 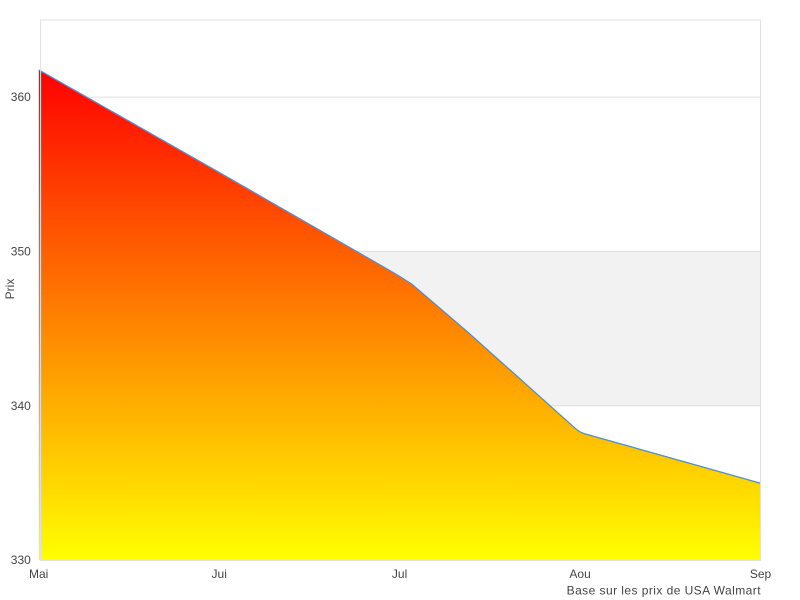 I want to click on svg-text: 350, so click(x=21, y=252).